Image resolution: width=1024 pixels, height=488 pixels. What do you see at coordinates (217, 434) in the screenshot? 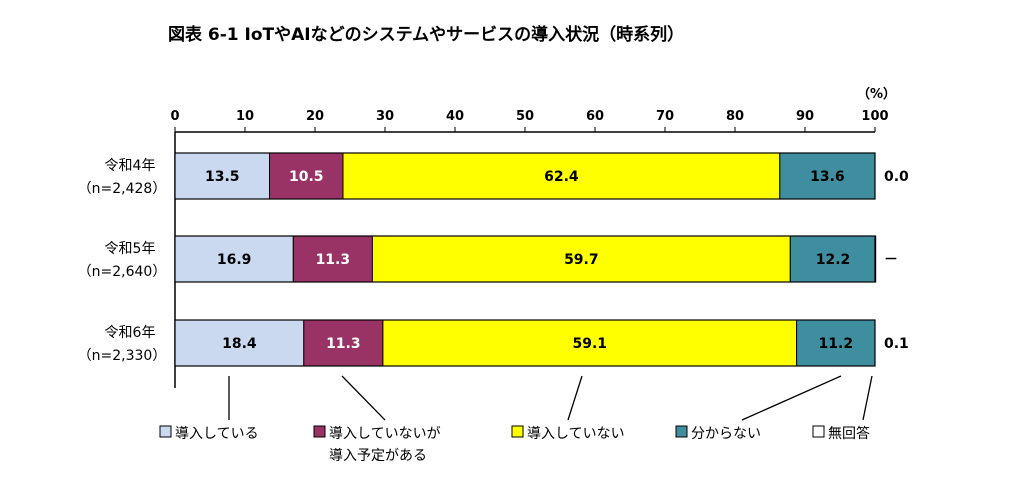
I see `legend-label: 導入している` at bounding box center [217, 434].